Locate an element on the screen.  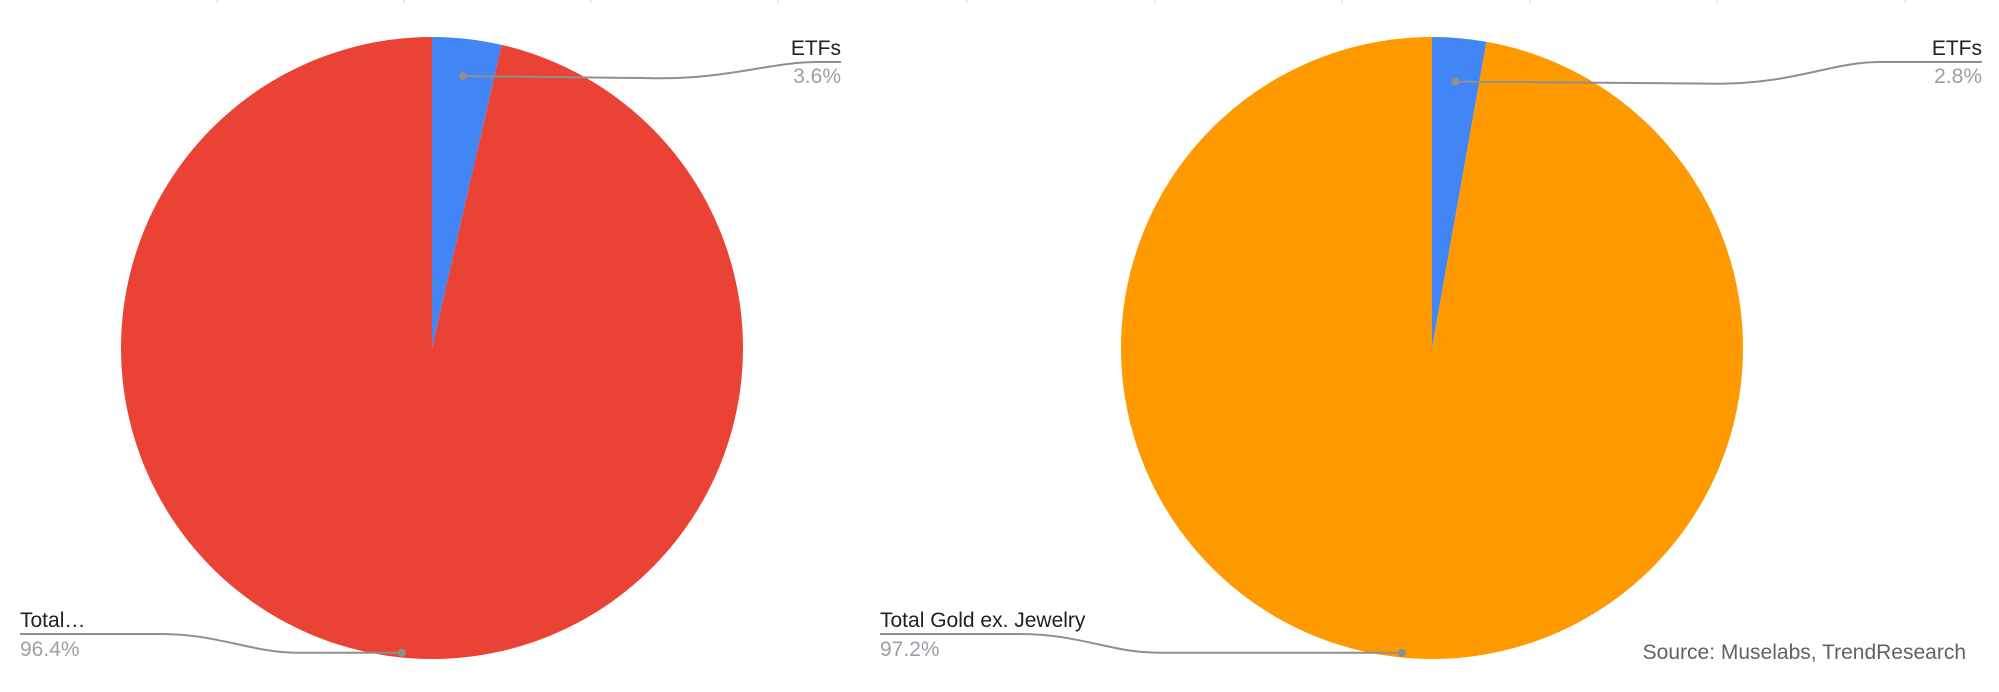
leader-dot-total-gold-ex-jewelry is located at coordinates (1402, 652).